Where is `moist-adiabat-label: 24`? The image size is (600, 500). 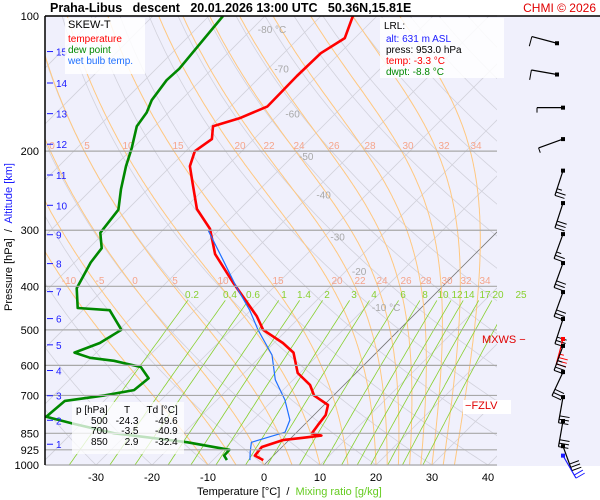 moist-adiabat-label: 24 is located at coordinates (382, 281).